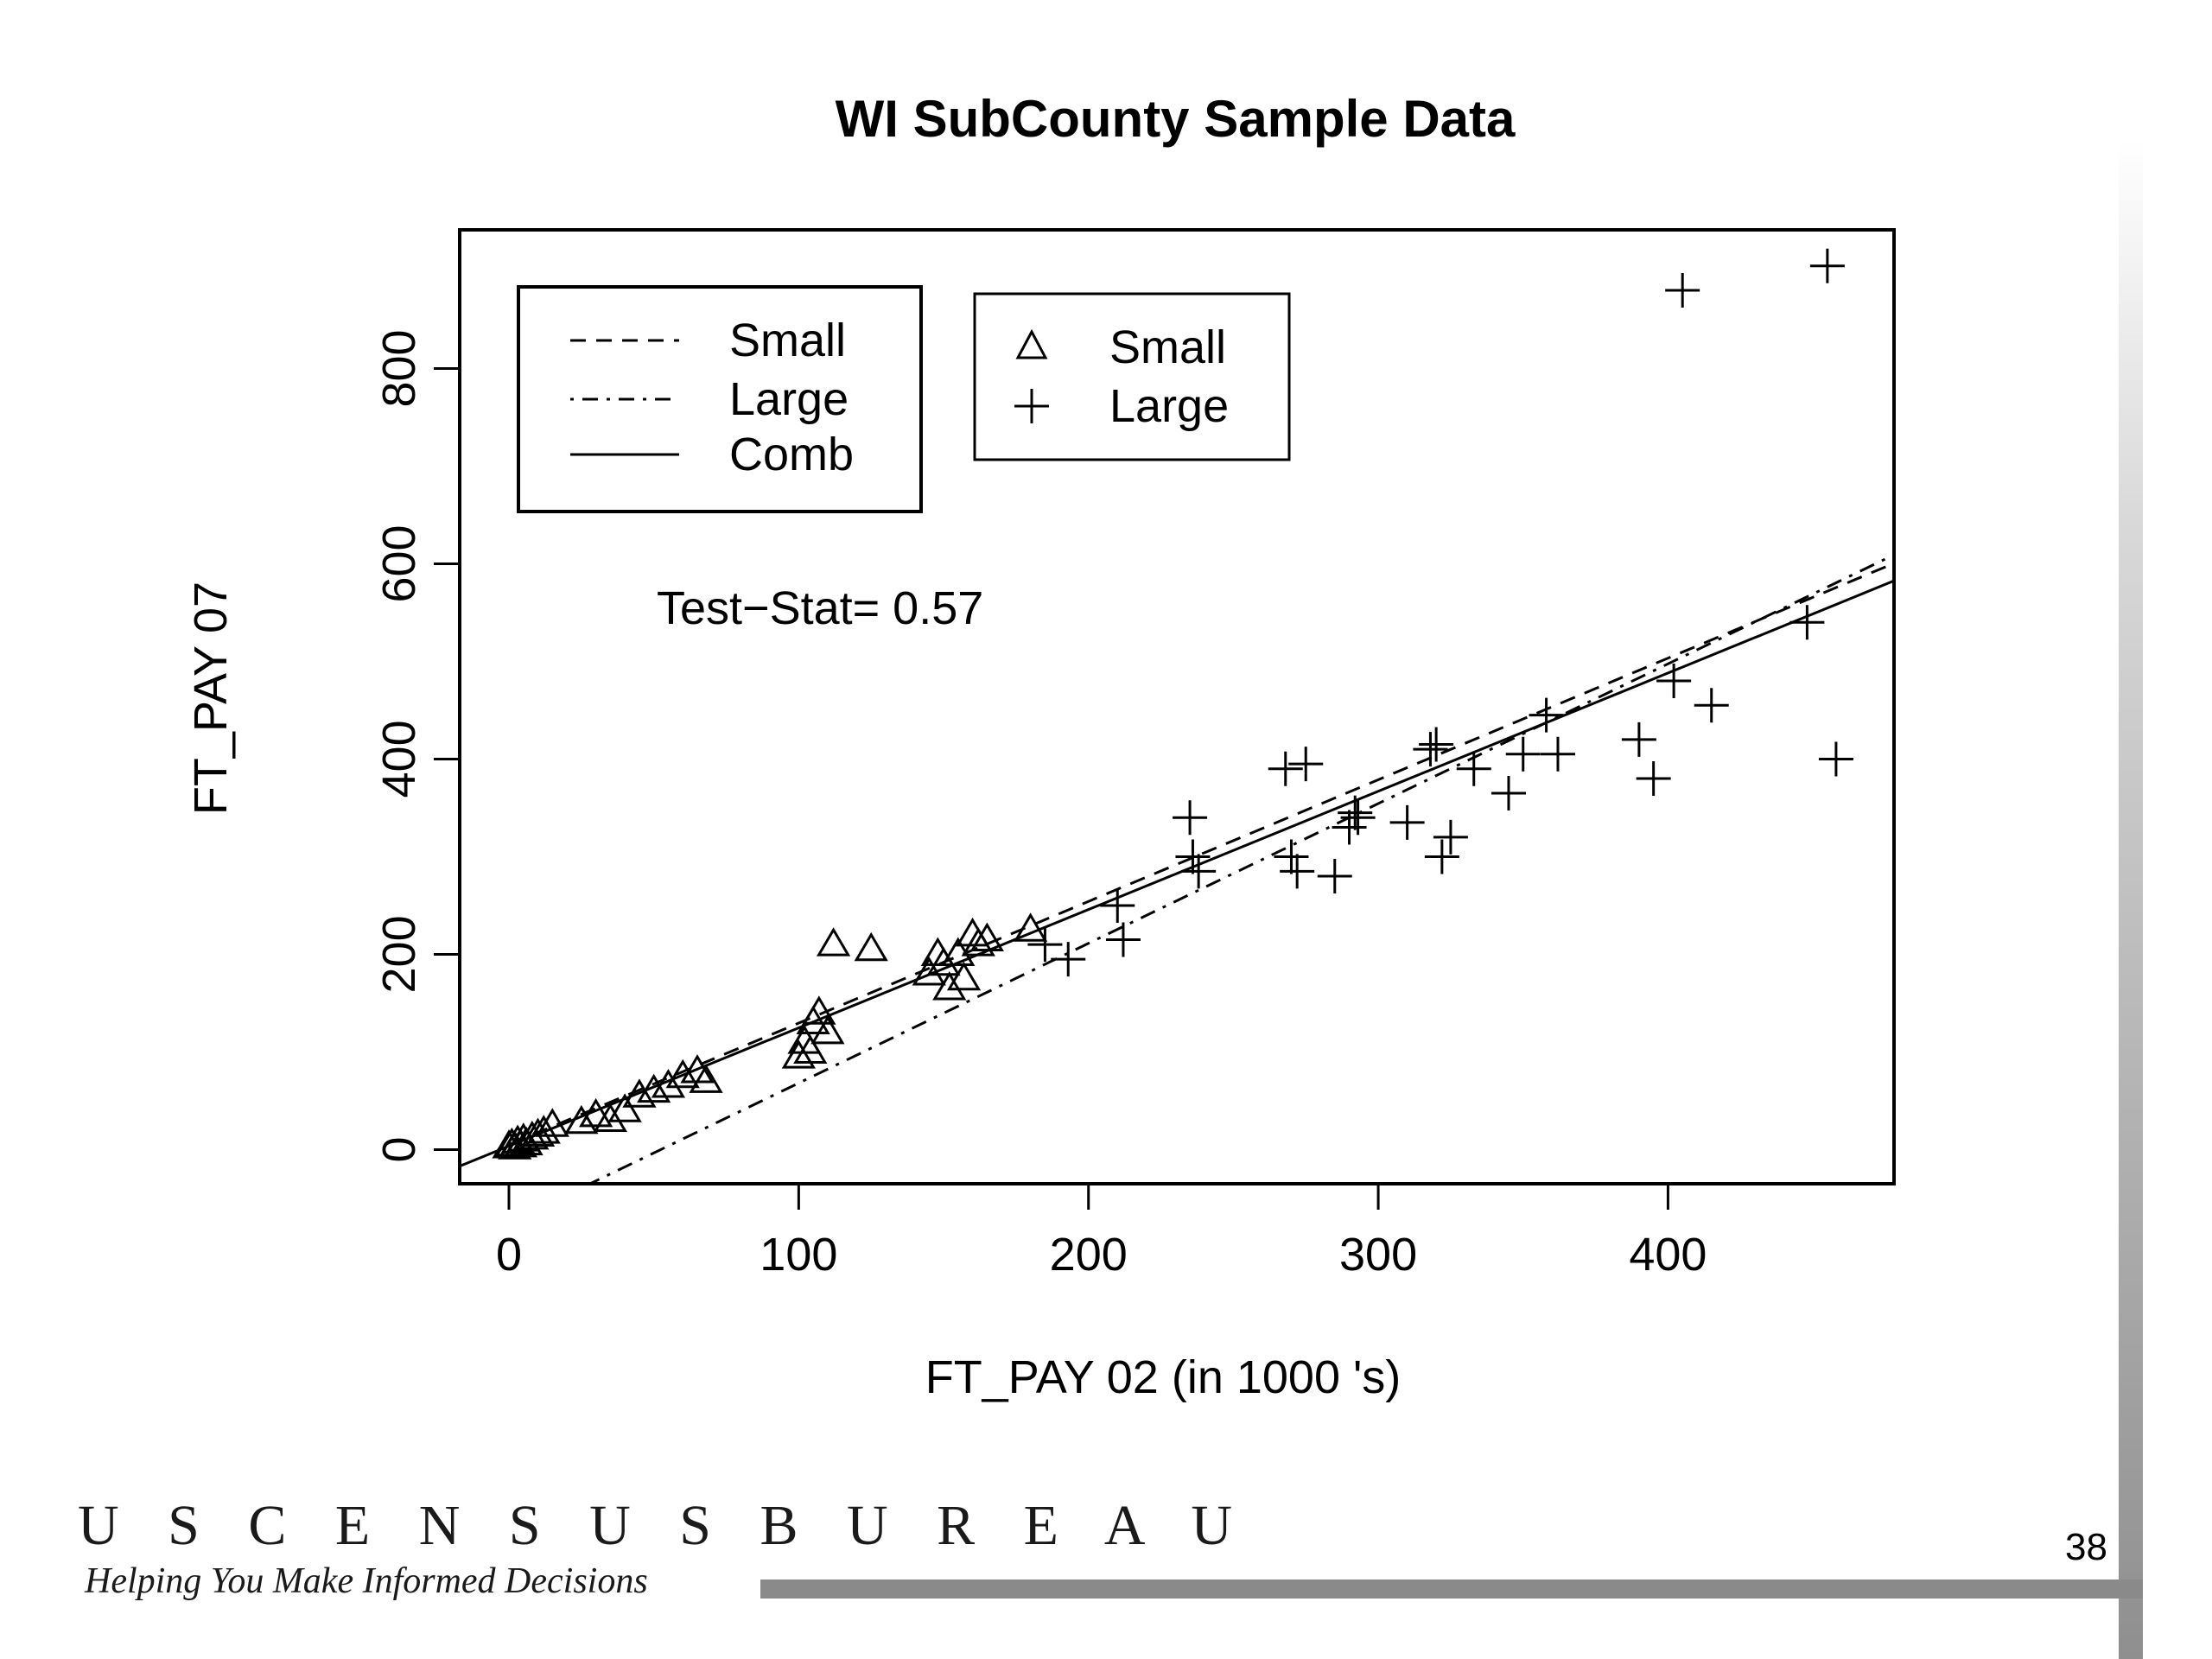 This screenshot has width=2212, height=1659. What do you see at coordinates (1167, 347) in the screenshot?
I see `point-legend-label-small: Small` at bounding box center [1167, 347].